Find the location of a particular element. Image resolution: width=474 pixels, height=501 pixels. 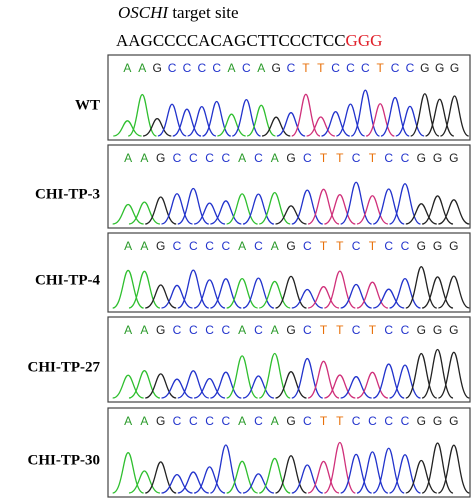

sample-label: CHI-TP-27 is located at coordinates (64, 368).